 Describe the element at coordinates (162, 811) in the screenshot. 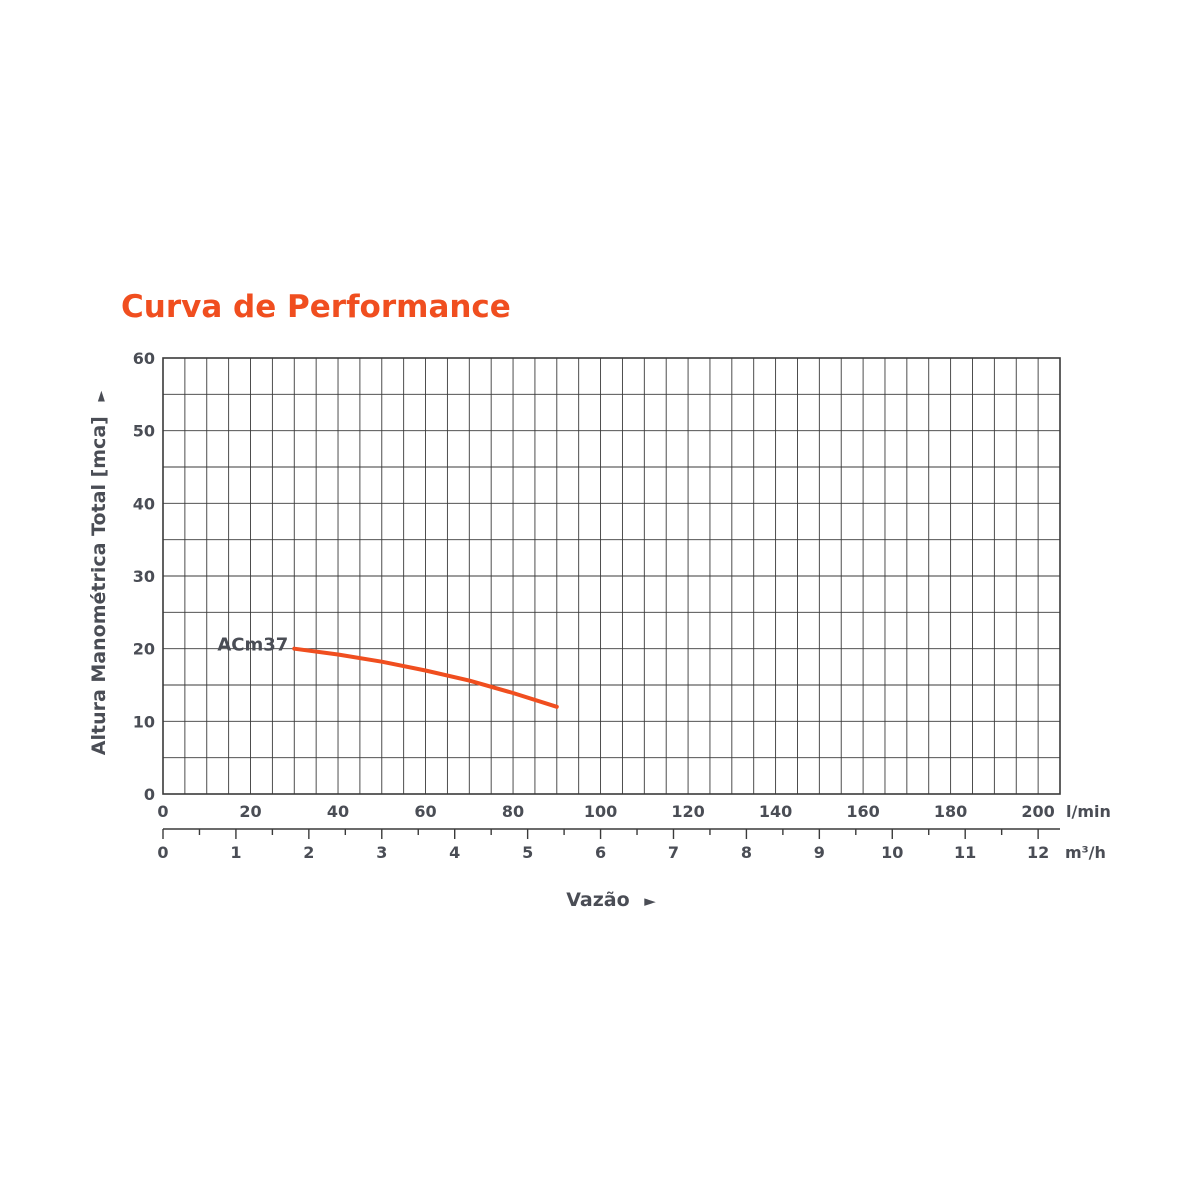

I see `x-tick-label-lmin: 0` at that location.